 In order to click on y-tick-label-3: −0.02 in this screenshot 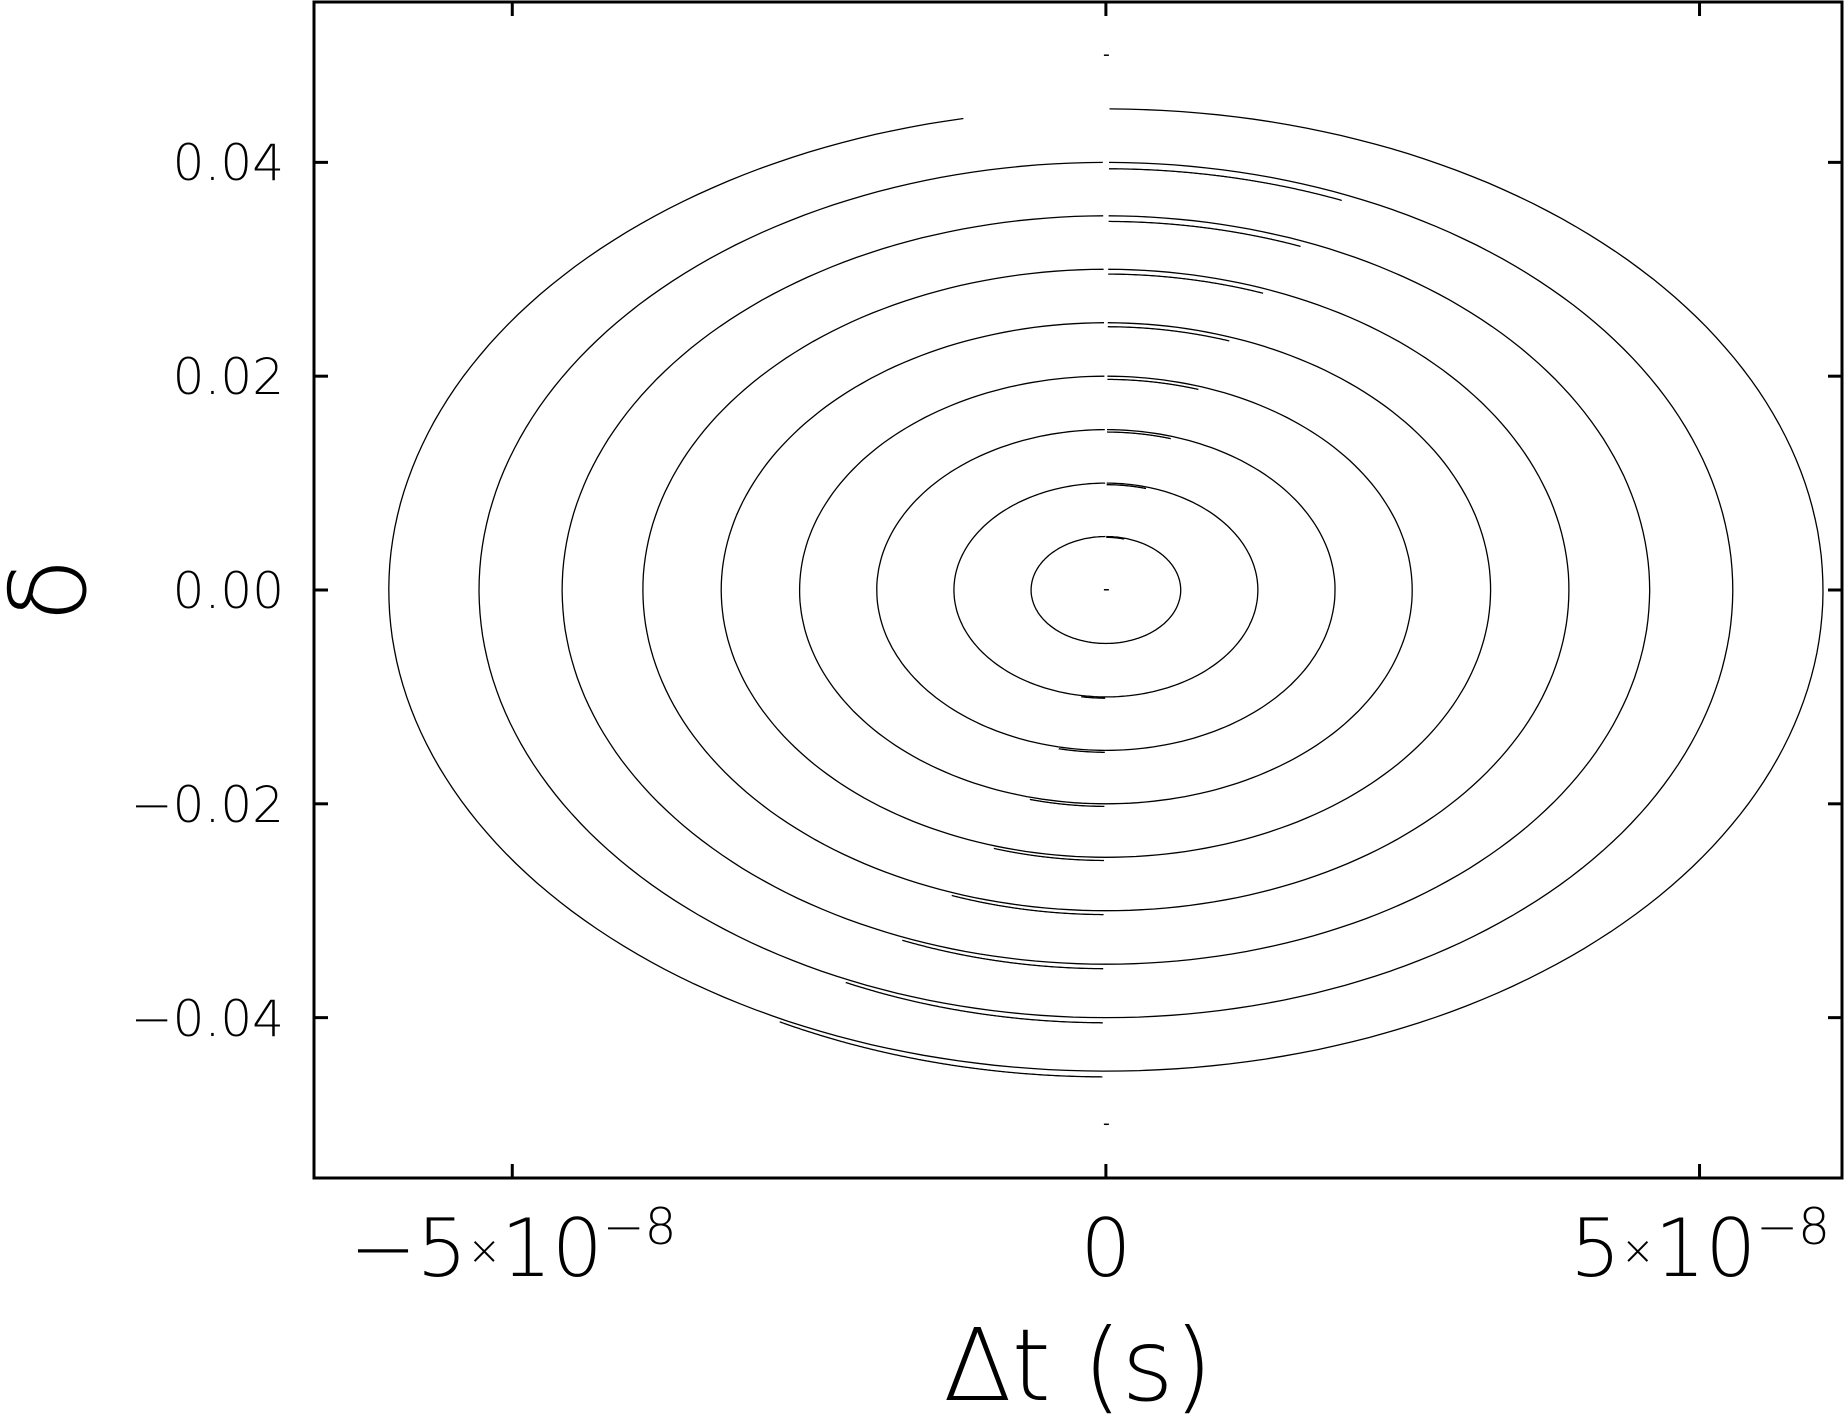, I will do `click(207, 805)`.